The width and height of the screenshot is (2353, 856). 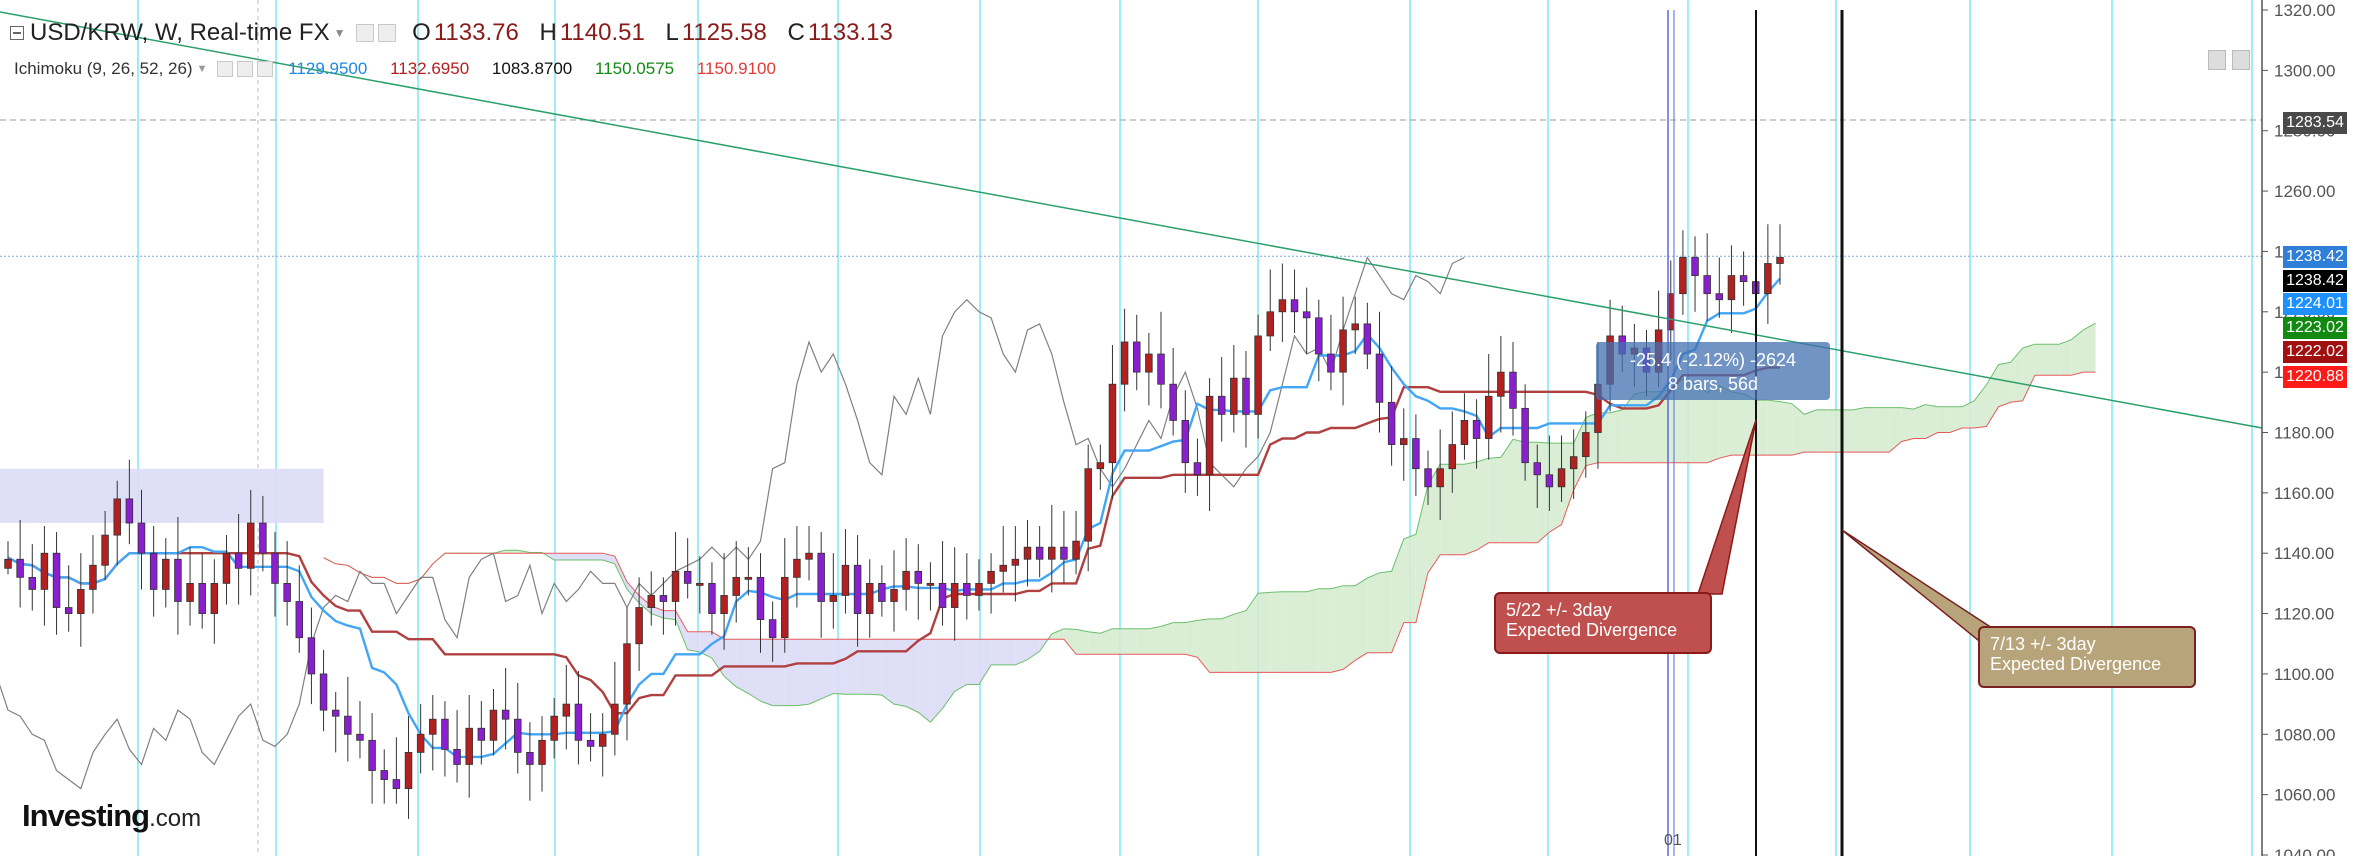 I want to click on close-icon, so click(x=265, y=68).